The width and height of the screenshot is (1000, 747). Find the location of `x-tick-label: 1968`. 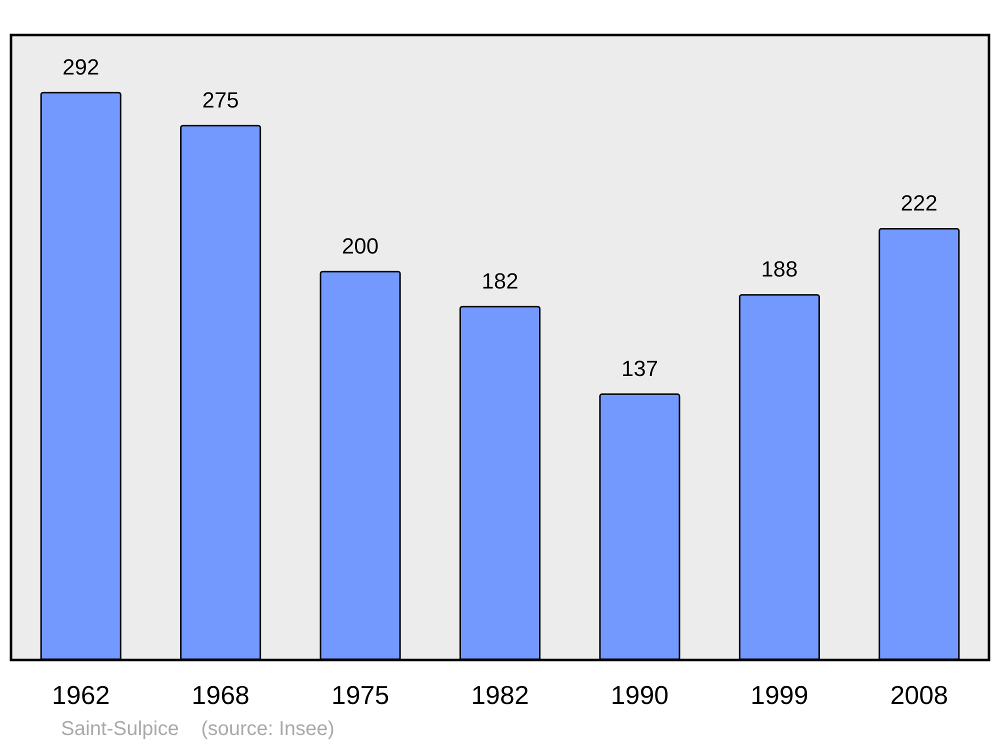

x-tick-label: 1968 is located at coordinates (221, 695).